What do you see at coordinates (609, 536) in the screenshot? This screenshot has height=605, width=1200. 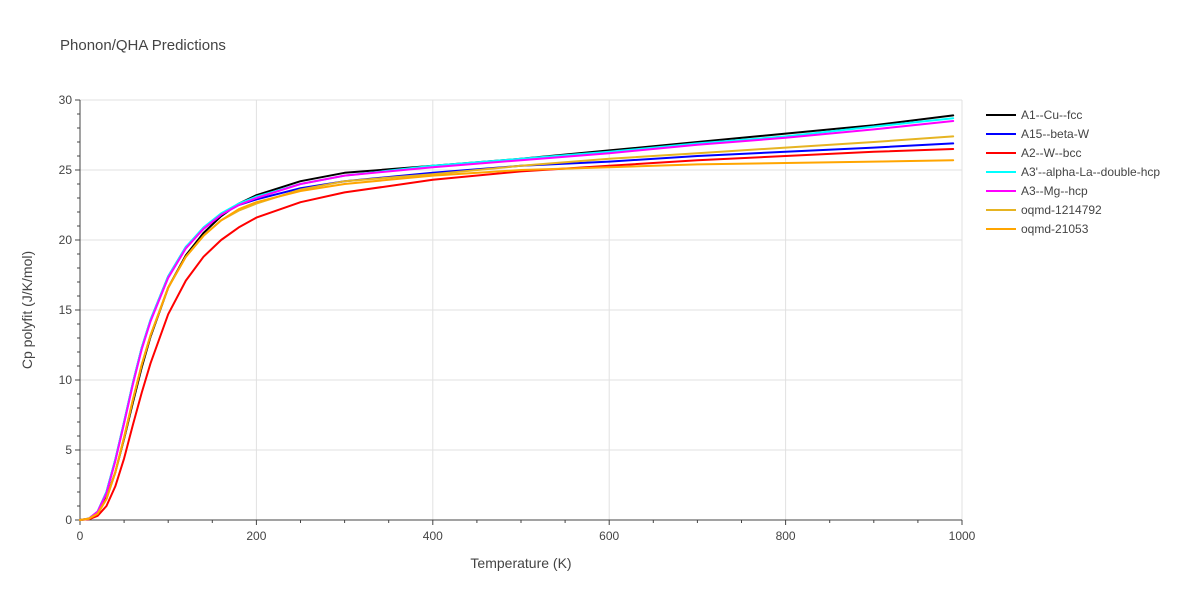 I see `x-tick-label: 600` at bounding box center [609, 536].